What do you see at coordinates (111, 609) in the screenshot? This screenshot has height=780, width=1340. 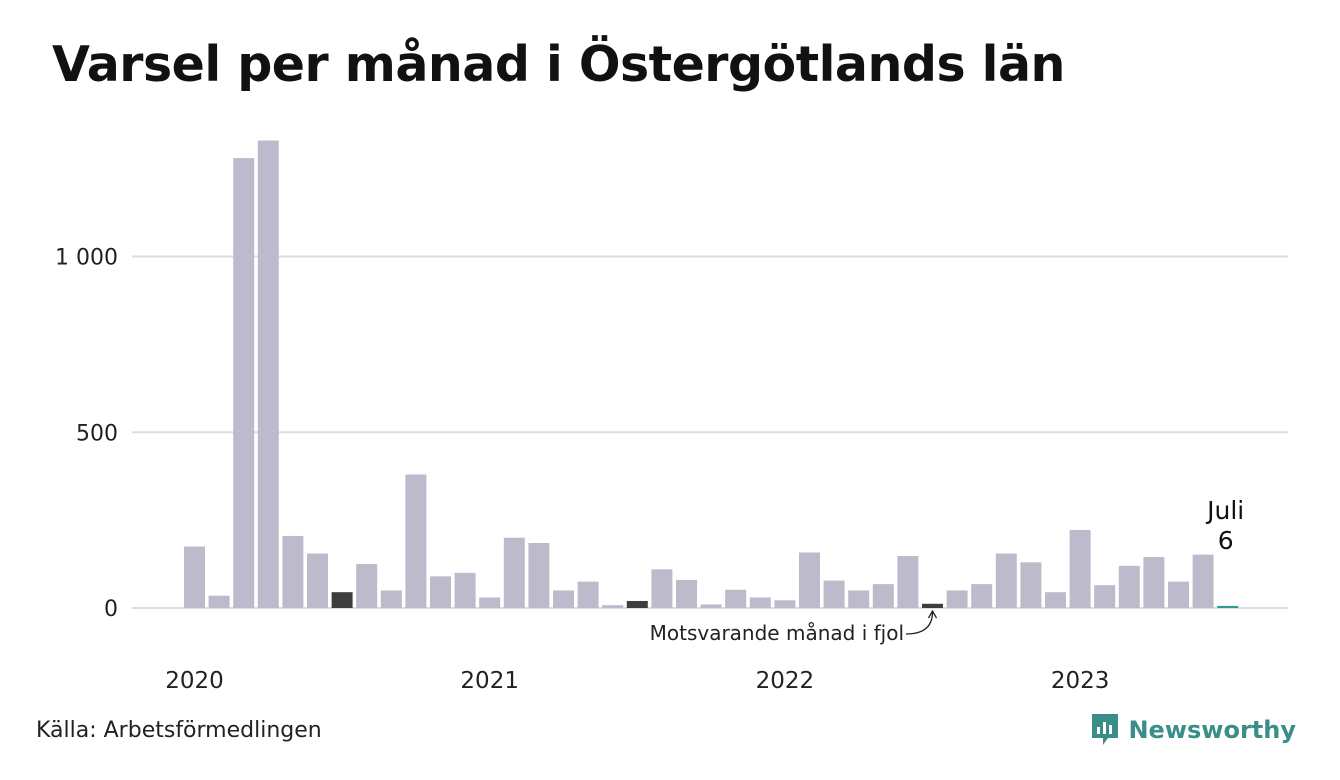 I see `y-tick-label: 0` at bounding box center [111, 609].